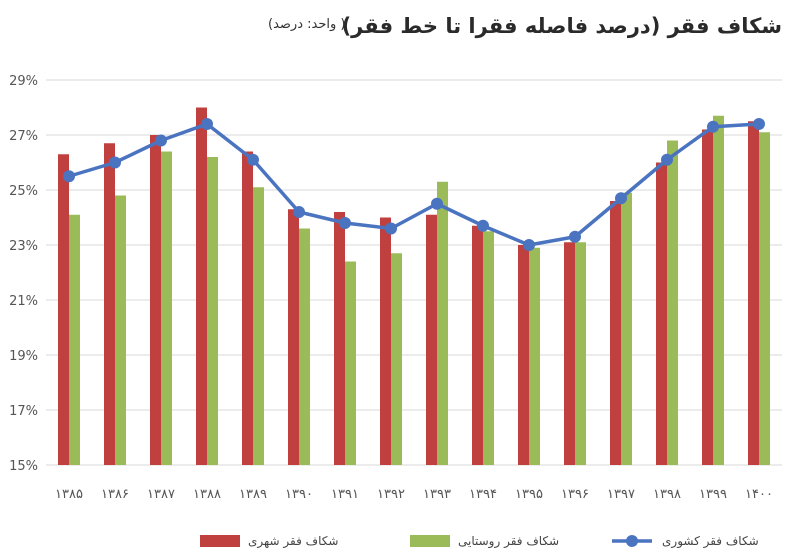 This screenshot has width=800, height=557. Describe the element at coordinates (23, 411) in the screenshot. I see `y-tick-label: 17%` at that location.